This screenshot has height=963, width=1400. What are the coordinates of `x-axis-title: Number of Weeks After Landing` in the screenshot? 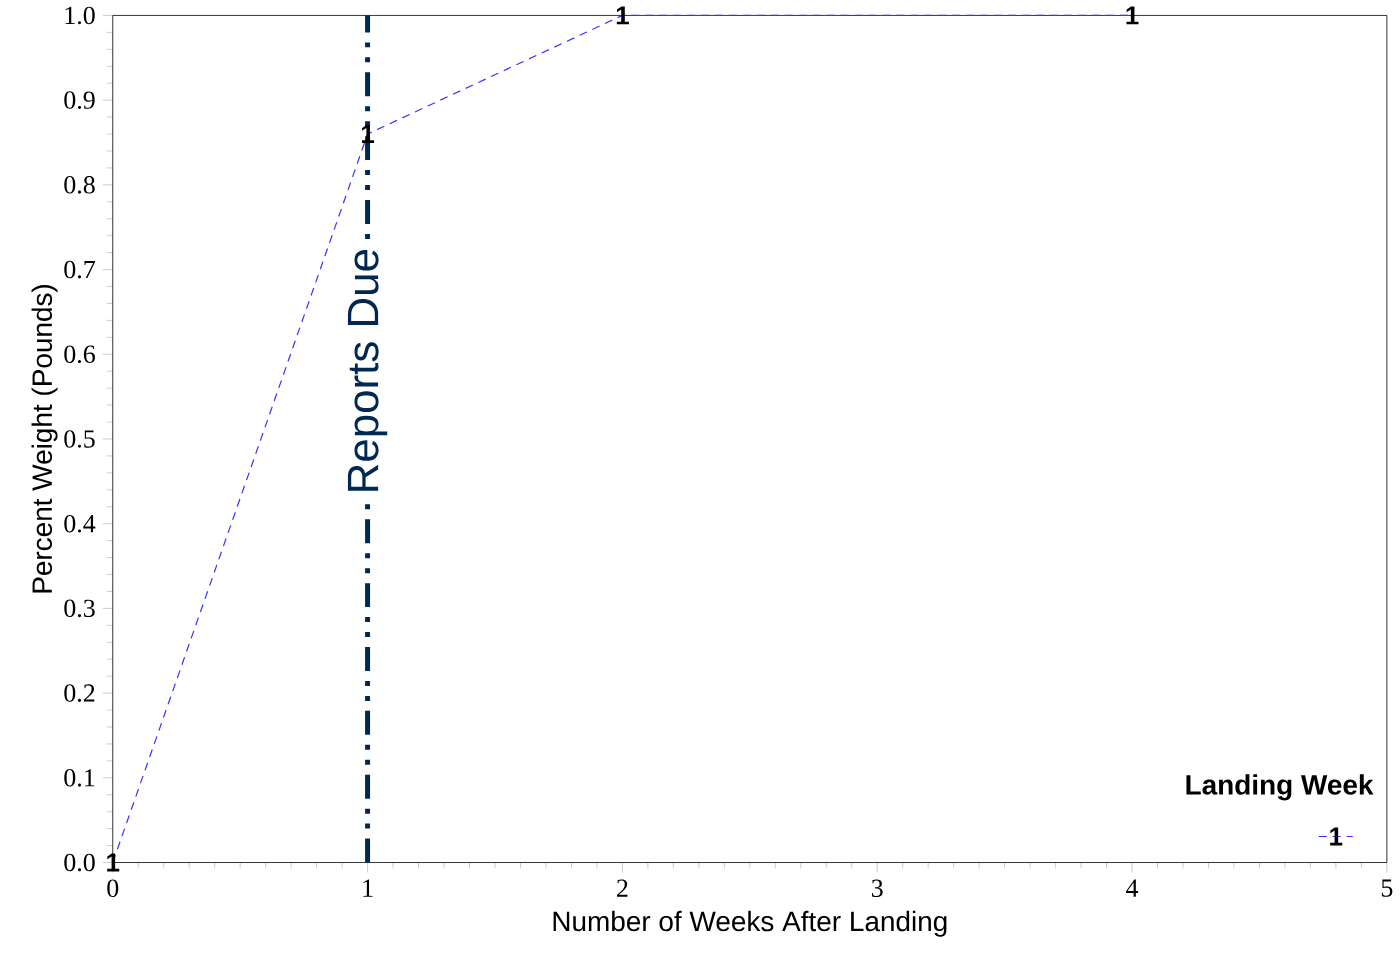 It's located at (750, 923).